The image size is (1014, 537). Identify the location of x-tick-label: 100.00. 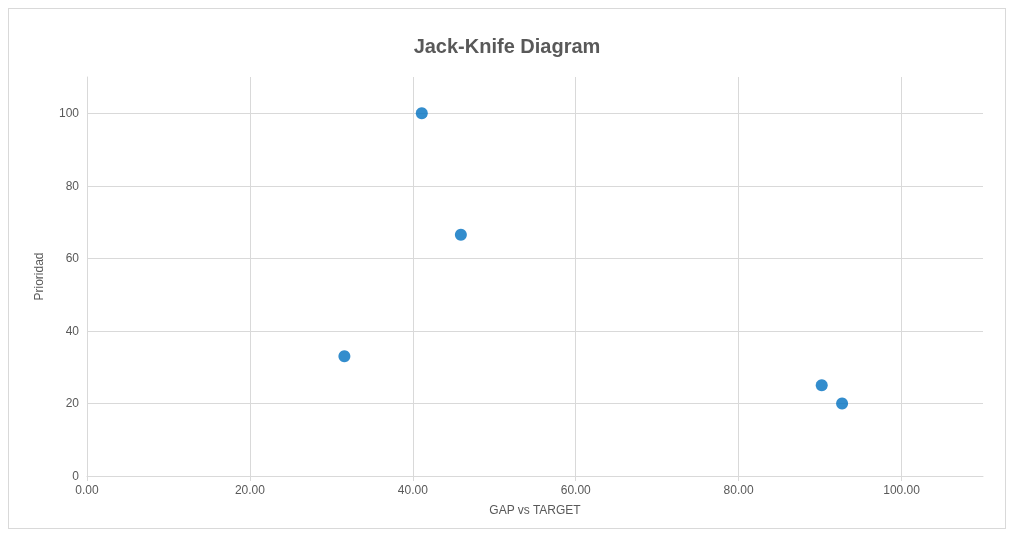
(902, 490).